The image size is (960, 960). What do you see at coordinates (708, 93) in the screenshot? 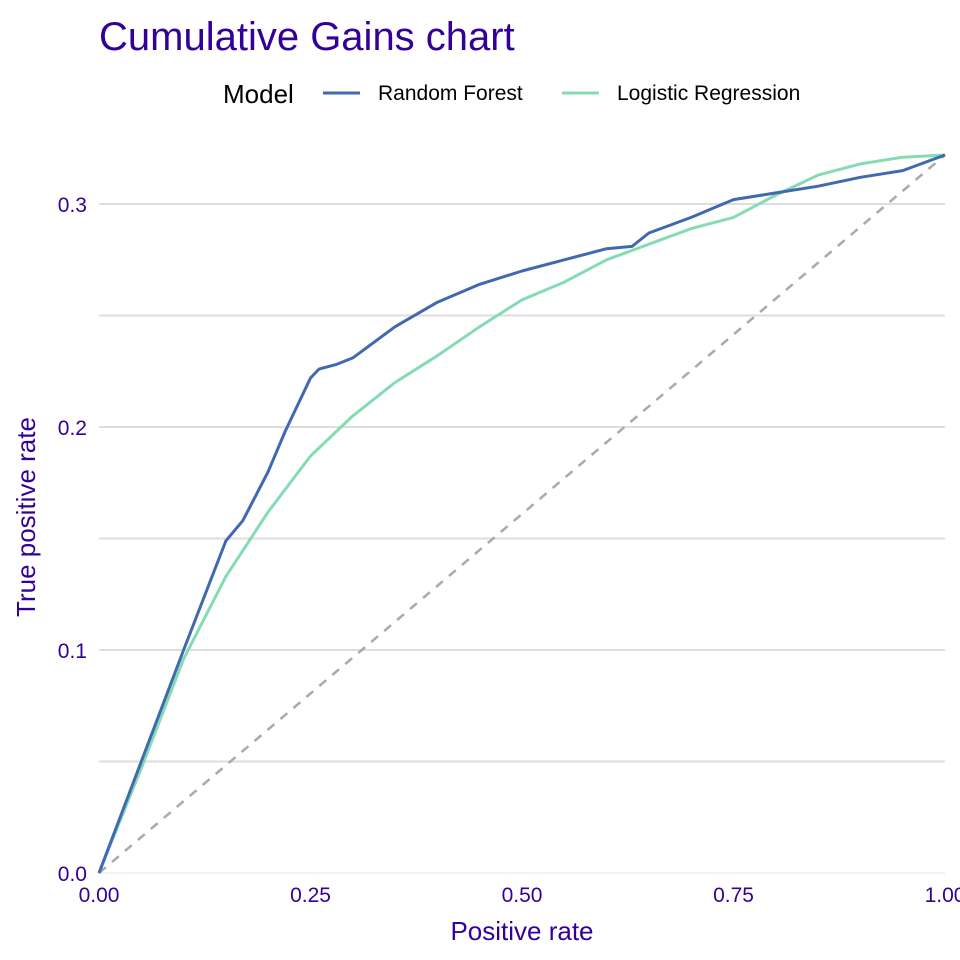
I see `legend-label-logistic-regression: Logistic Regression` at bounding box center [708, 93].